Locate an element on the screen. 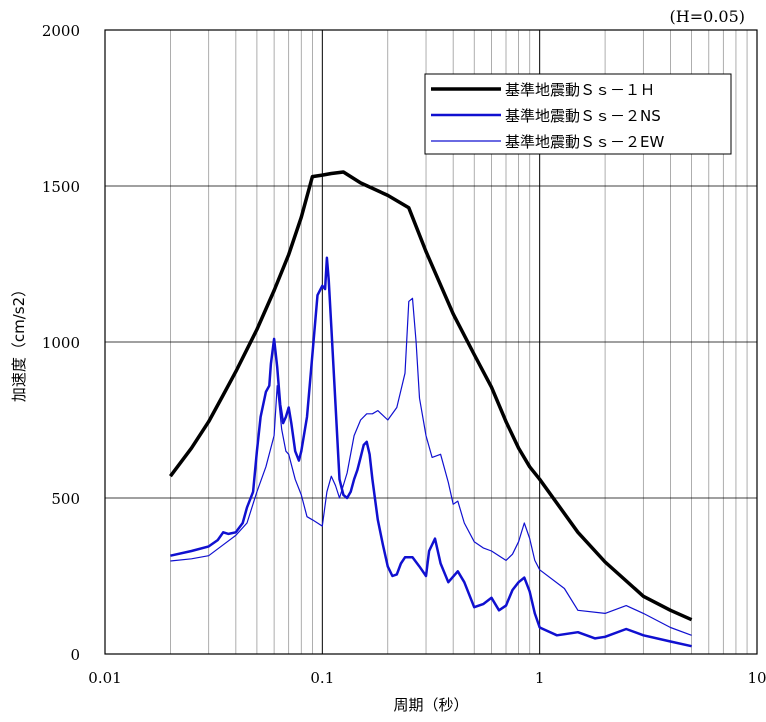  legend-label-ss1h: 基準地震動Ｓｓ－１Ｈ is located at coordinates (580, 90).